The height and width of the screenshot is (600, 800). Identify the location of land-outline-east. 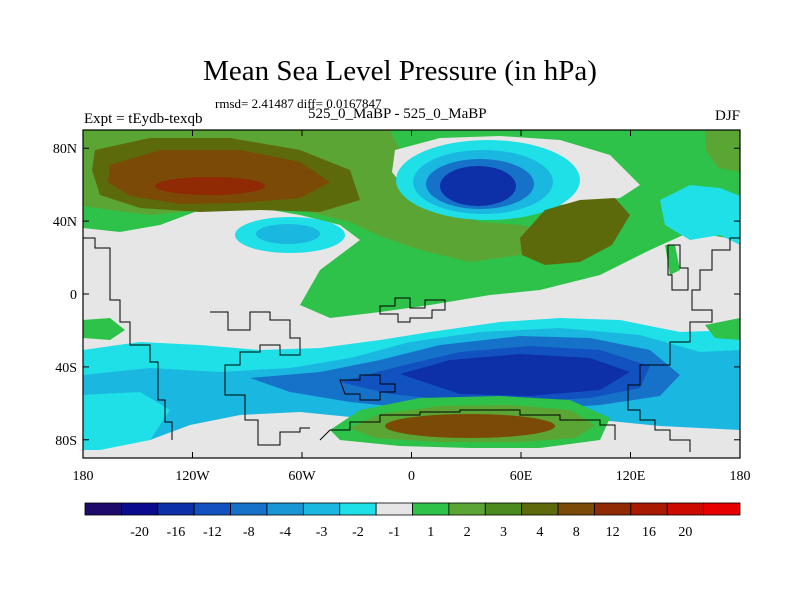
(683, 344).